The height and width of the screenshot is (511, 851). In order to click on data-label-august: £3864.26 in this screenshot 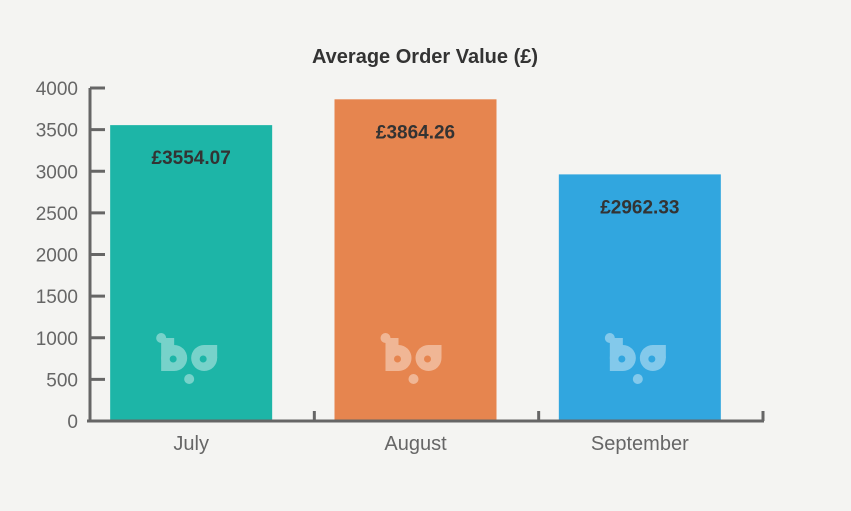, I will do `click(415, 132)`.